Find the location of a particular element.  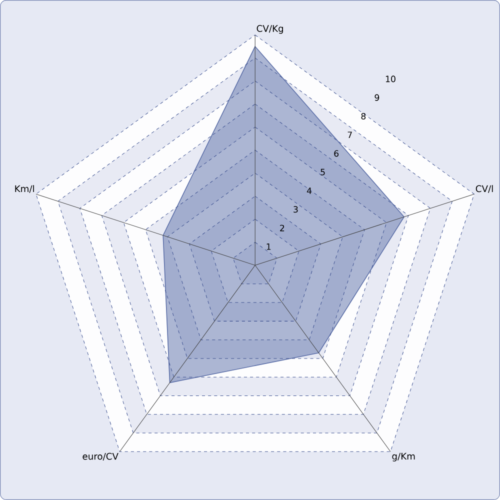

y-tick-label: 6 is located at coordinates (336, 153).